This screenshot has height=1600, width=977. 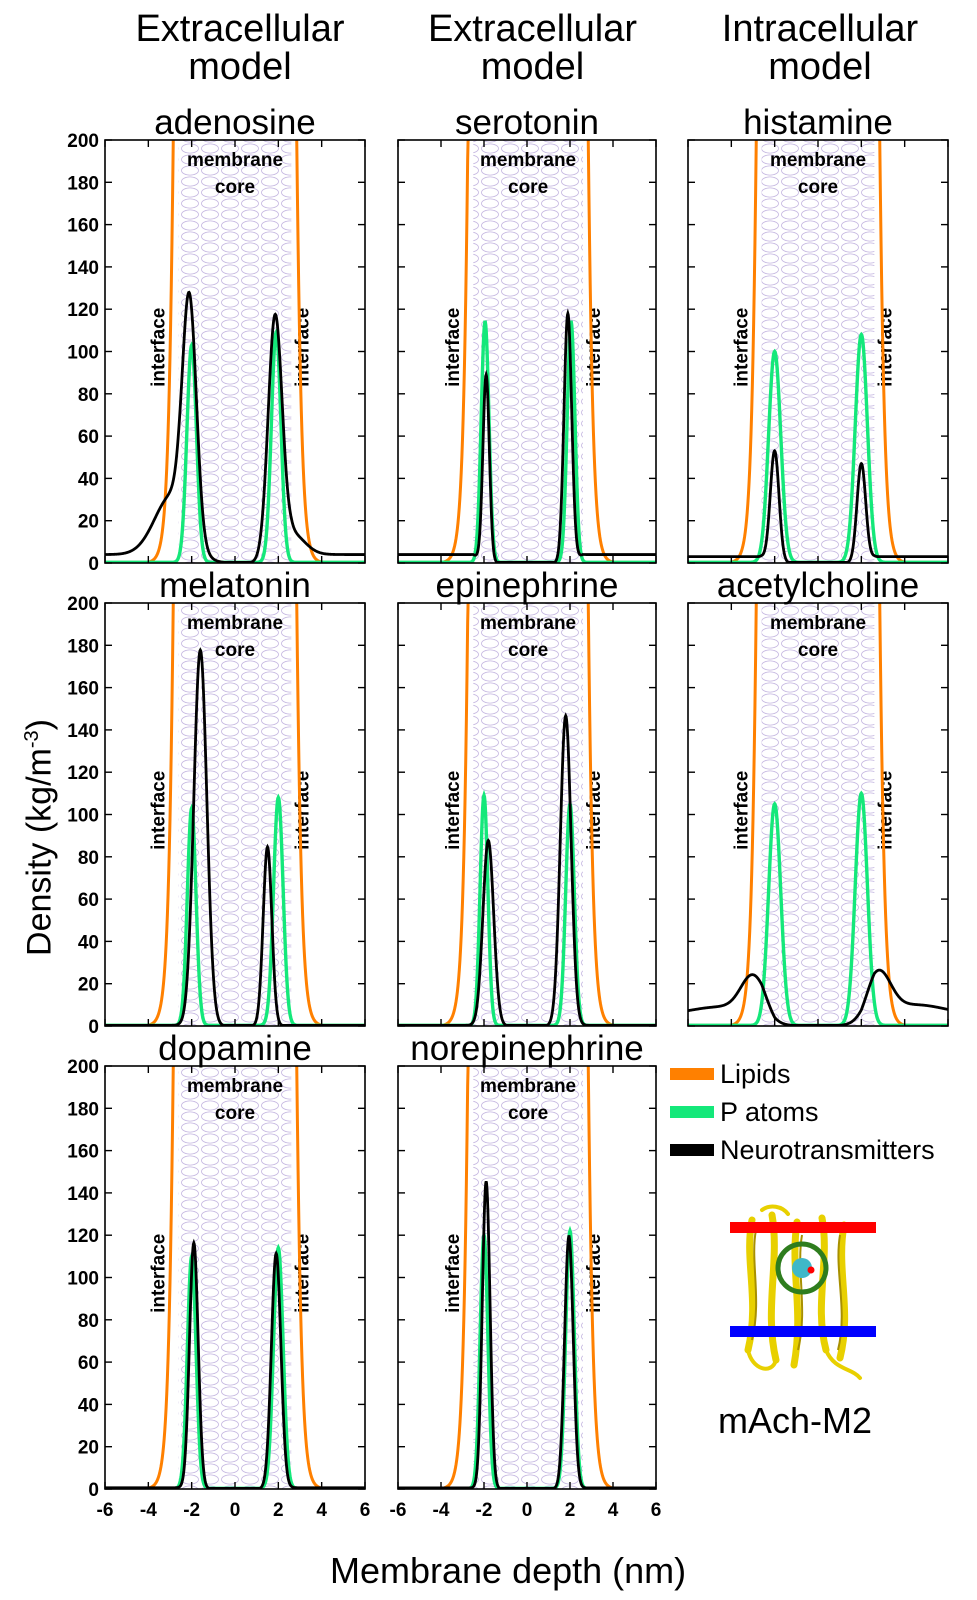 I want to click on x-tick-label-dopamine: 4, so click(x=321, y=1510).